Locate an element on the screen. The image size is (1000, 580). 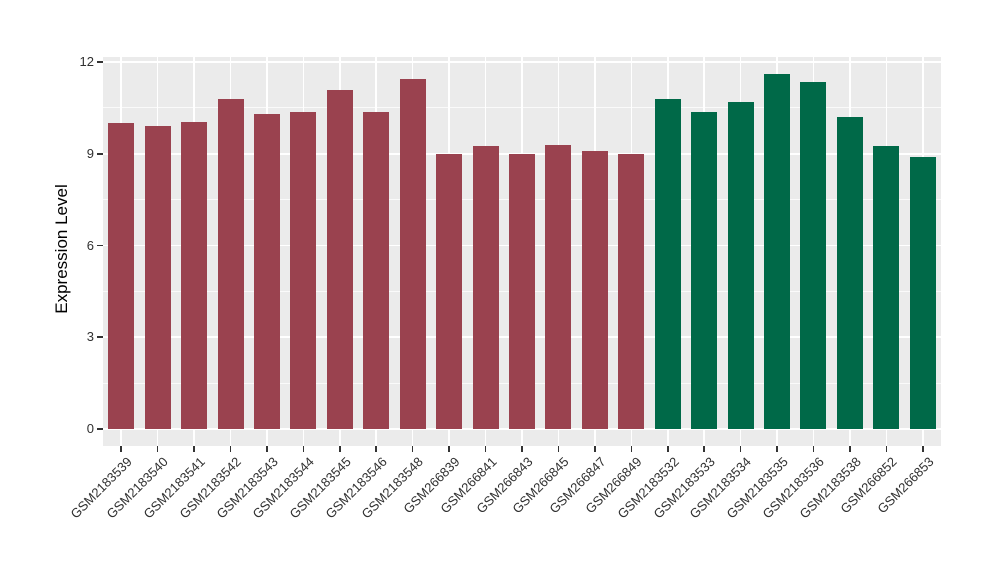
y-tick-label: 6 is located at coordinates (90, 245).